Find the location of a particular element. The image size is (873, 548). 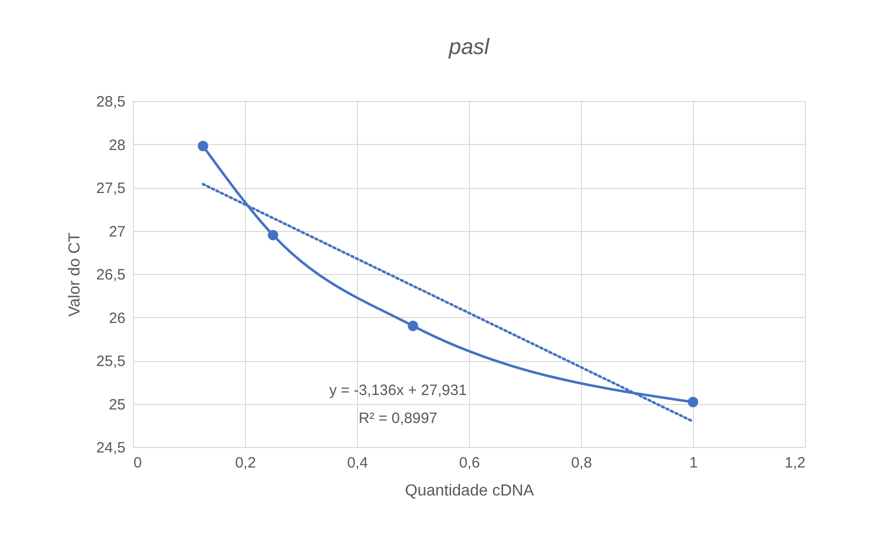

x-tick-label: 0,2 is located at coordinates (245, 463).